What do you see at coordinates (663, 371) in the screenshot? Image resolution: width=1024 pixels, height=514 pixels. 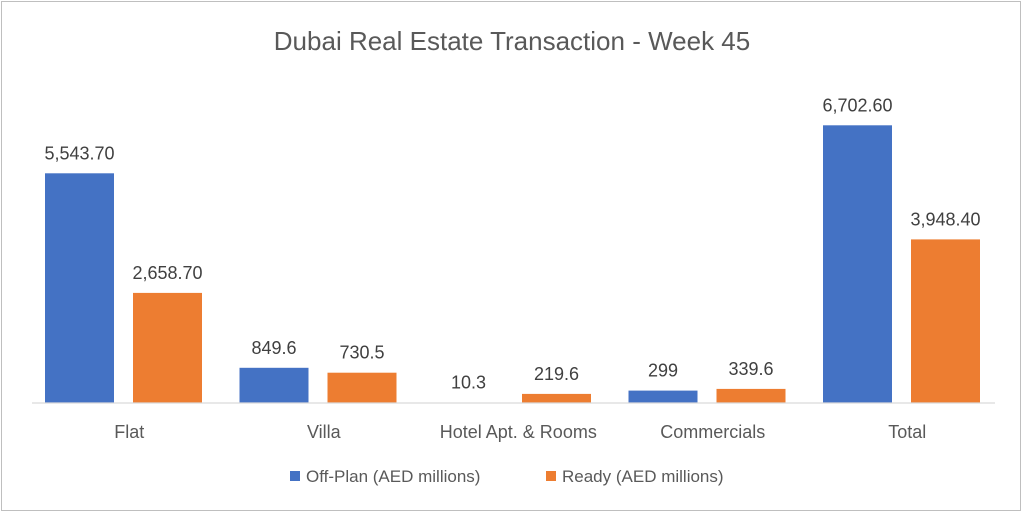 I see `data-label-off-plan-3: 299` at bounding box center [663, 371].